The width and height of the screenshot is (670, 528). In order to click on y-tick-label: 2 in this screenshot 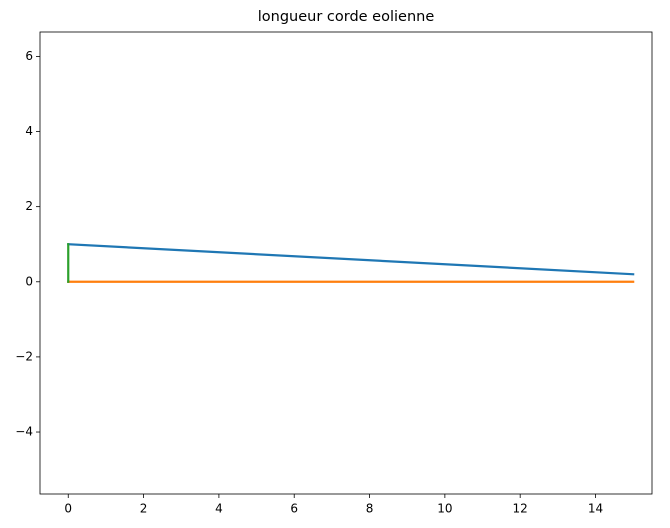, I will do `click(29, 206)`.